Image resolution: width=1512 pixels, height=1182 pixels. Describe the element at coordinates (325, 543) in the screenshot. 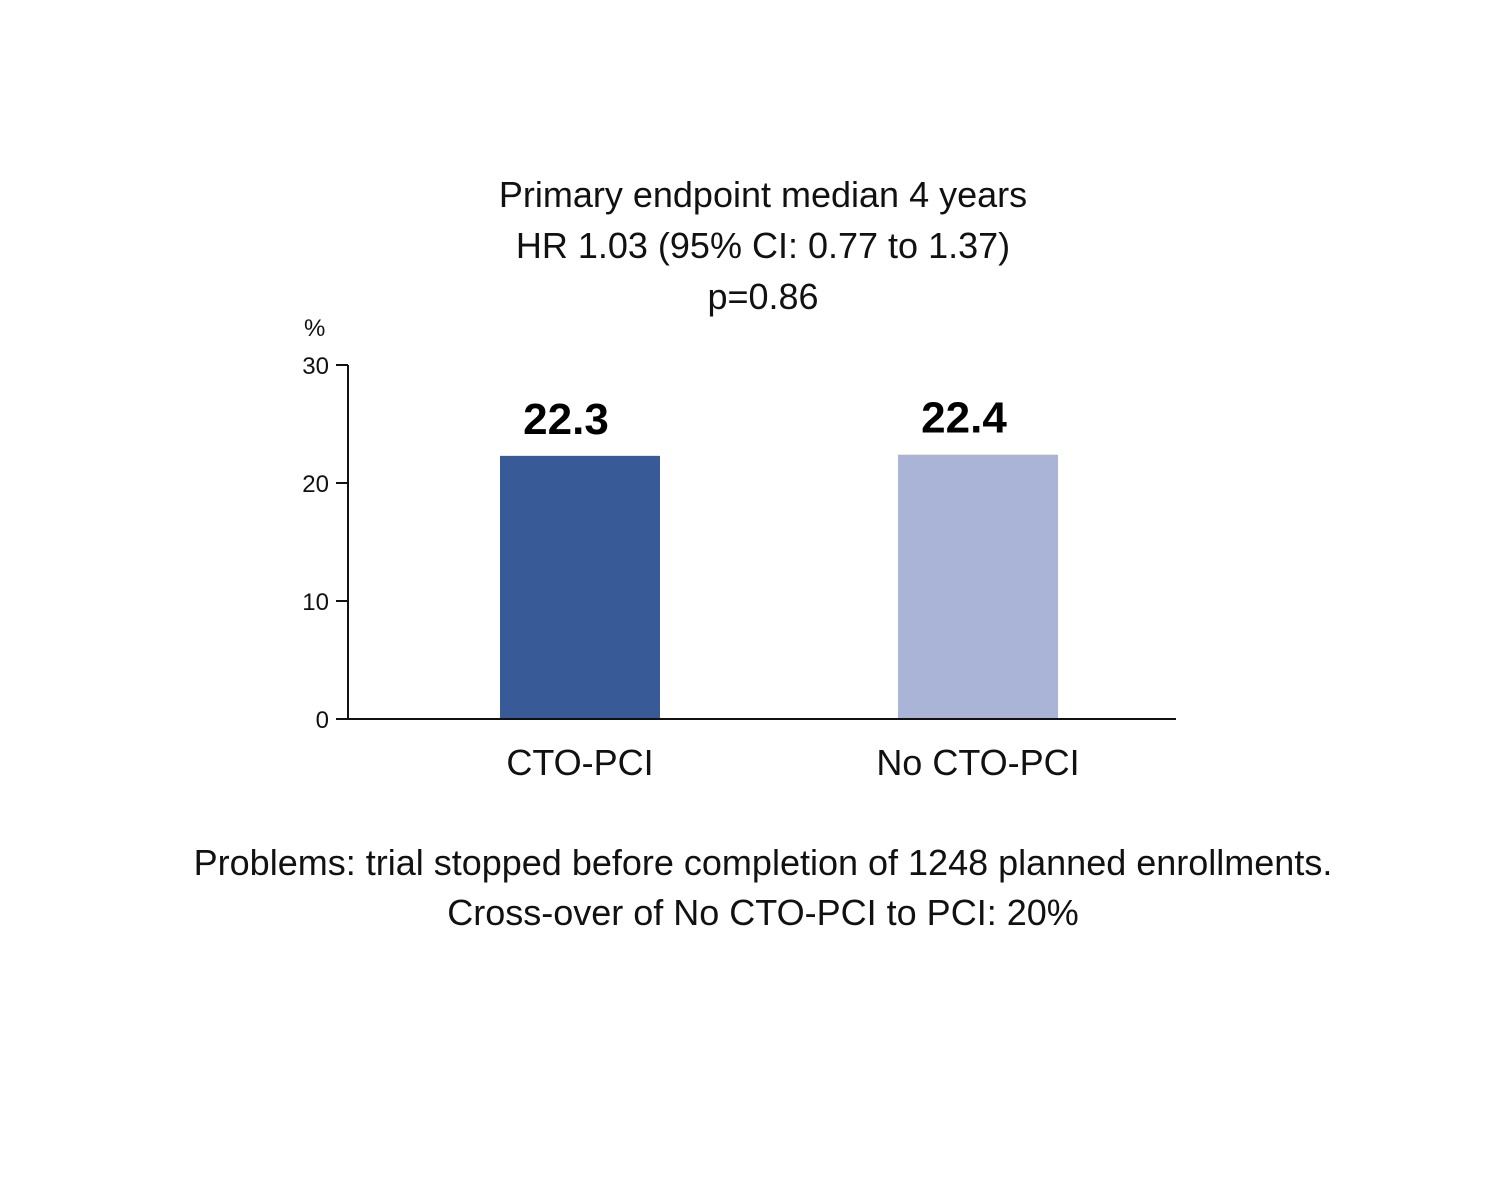

I see `y-axis-ticks: 0 10 20 30` at that location.